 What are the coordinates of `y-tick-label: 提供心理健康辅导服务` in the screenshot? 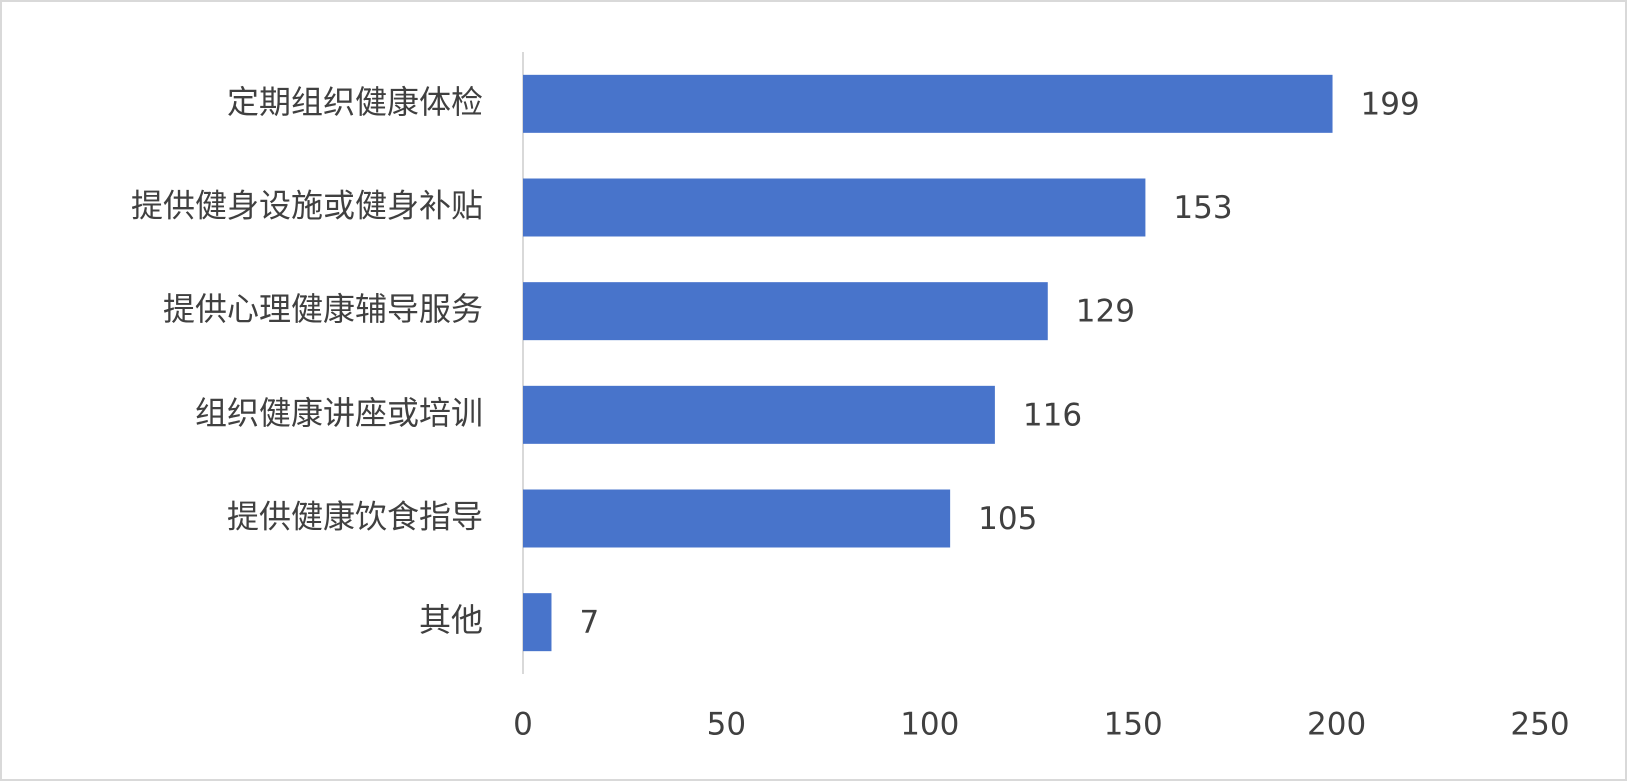 It's located at (323, 309).